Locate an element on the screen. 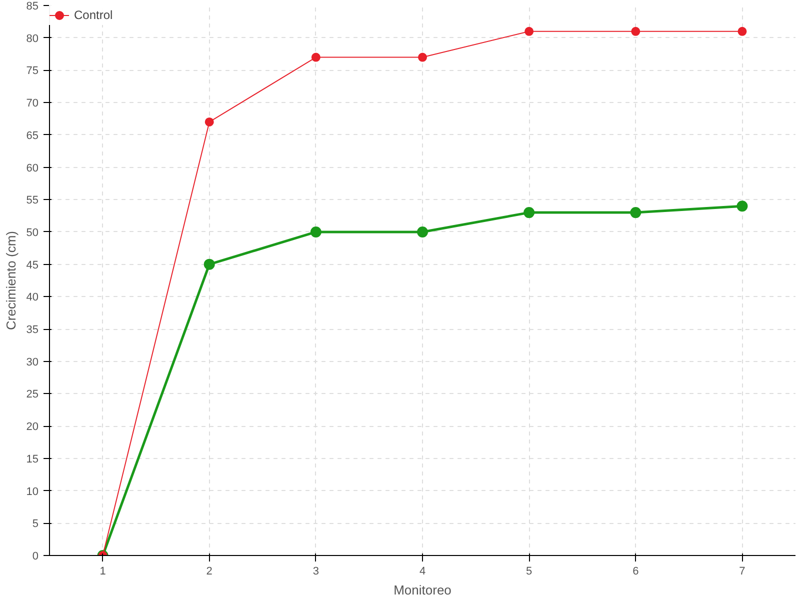  y-tick-label: 75 is located at coordinates (32, 71).